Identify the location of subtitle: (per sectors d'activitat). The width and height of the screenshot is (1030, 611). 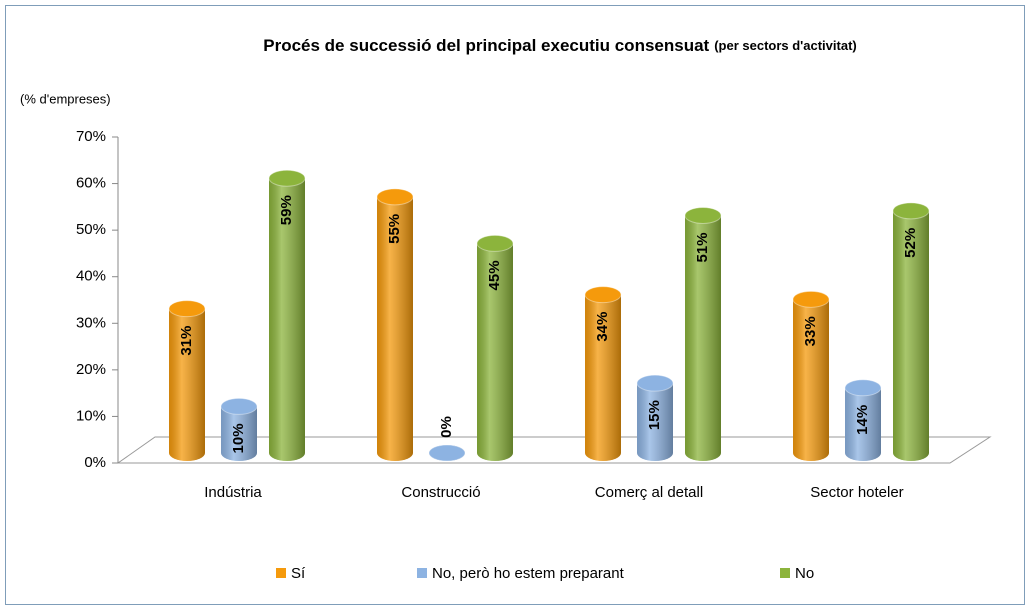
(785, 45).